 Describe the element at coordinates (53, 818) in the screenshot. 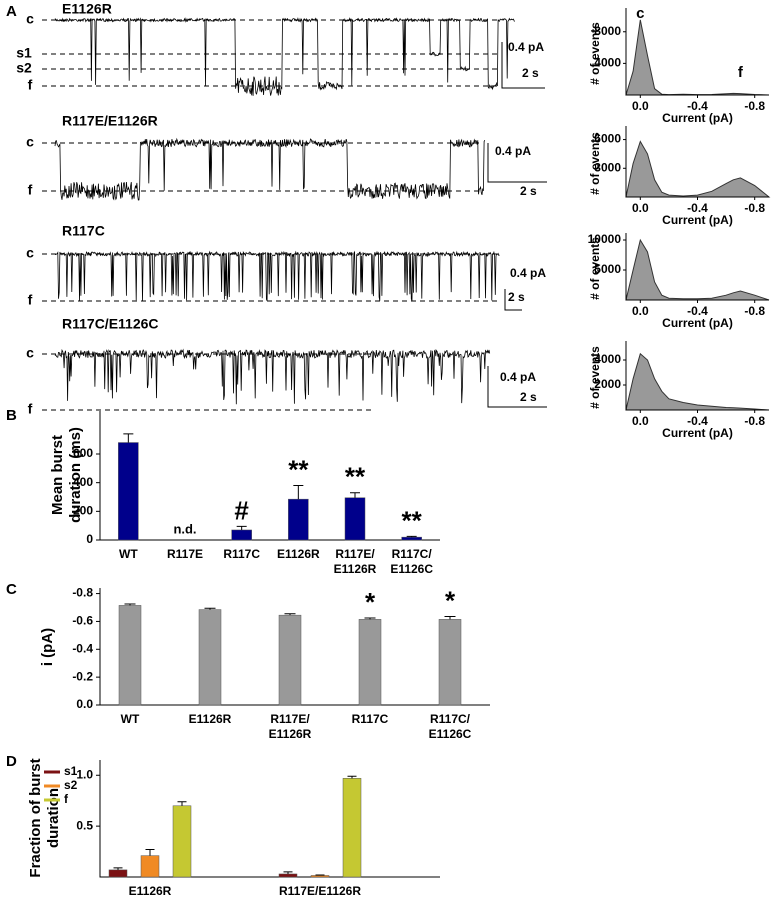

I see `y-axis-label: duration` at that location.